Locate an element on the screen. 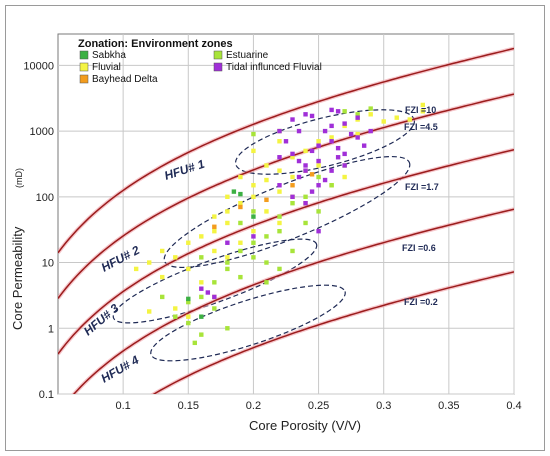 The height and width of the screenshot is (456, 550). legend-entry-label: Sabkha is located at coordinates (109, 55).